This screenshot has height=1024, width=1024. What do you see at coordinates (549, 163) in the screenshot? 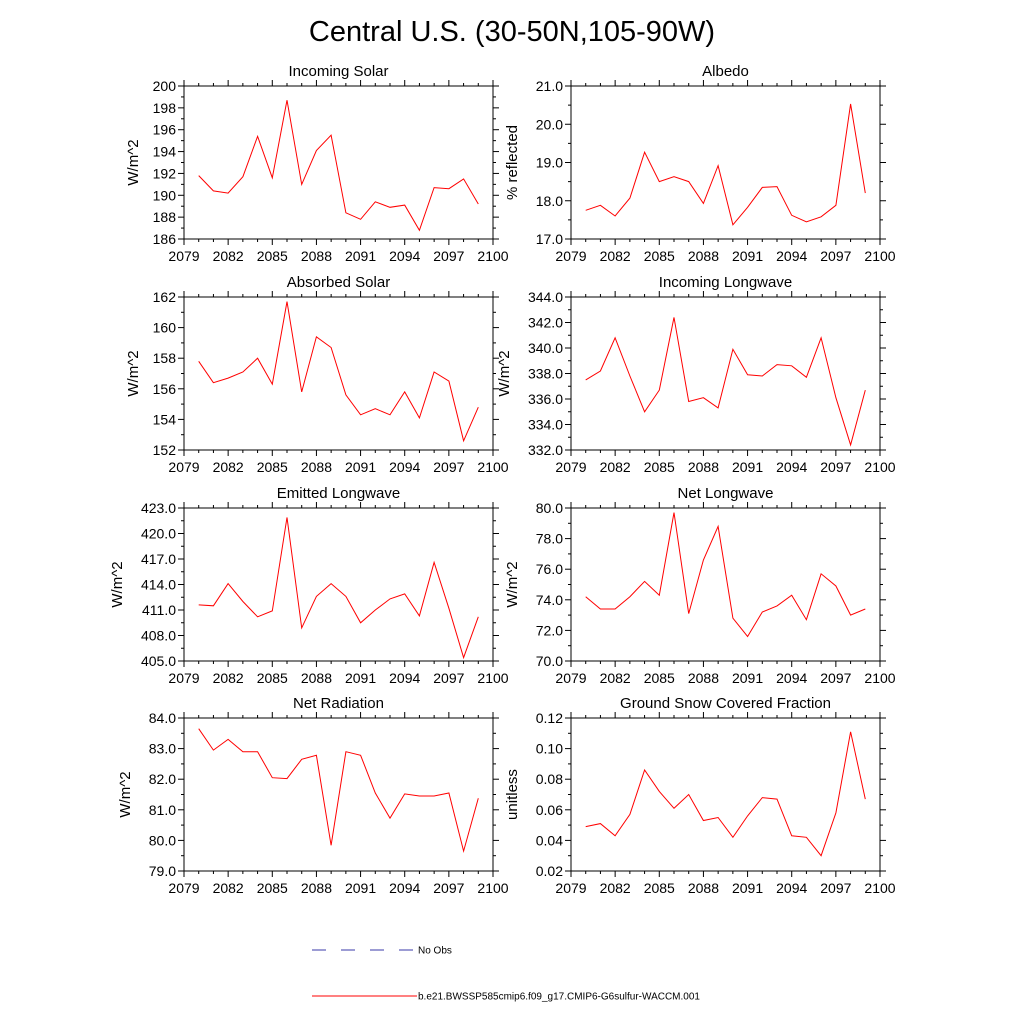
I see `y-tick-label: 19.0` at bounding box center [549, 163].